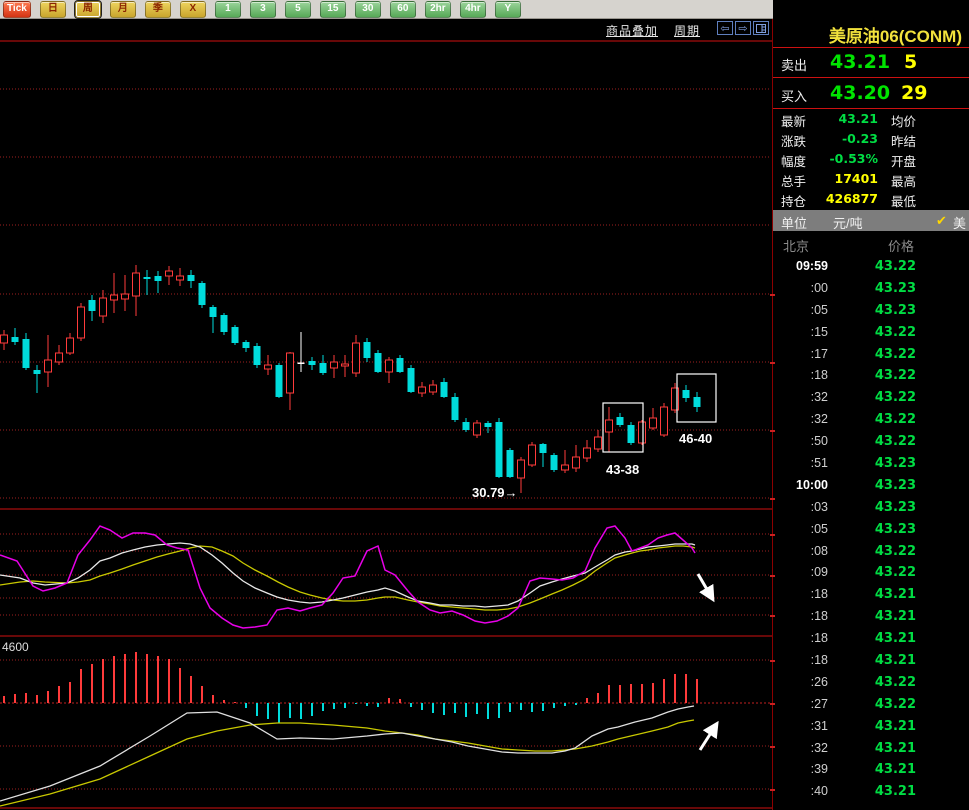 This screenshot has width=969, height=810. What do you see at coordinates (437, 9) in the screenshot?
I see `toolbar-button-2hr: 2hr` at bounding box center [437, 9].